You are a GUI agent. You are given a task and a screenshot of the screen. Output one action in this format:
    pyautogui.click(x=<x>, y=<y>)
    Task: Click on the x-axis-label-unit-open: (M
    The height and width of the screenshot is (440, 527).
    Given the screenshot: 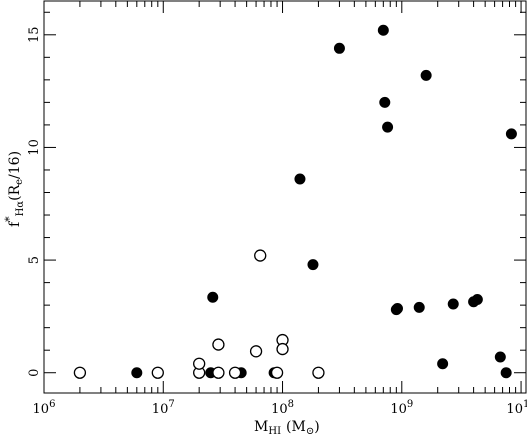 What is the action you would take?
    pyautogui.click(x=296, y=427)
    